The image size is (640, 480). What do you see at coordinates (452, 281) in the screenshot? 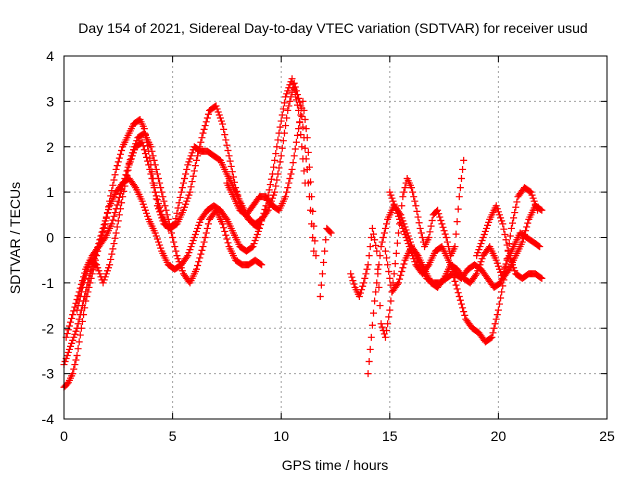
I see `series-track-h` at bounding box center [452, 281].